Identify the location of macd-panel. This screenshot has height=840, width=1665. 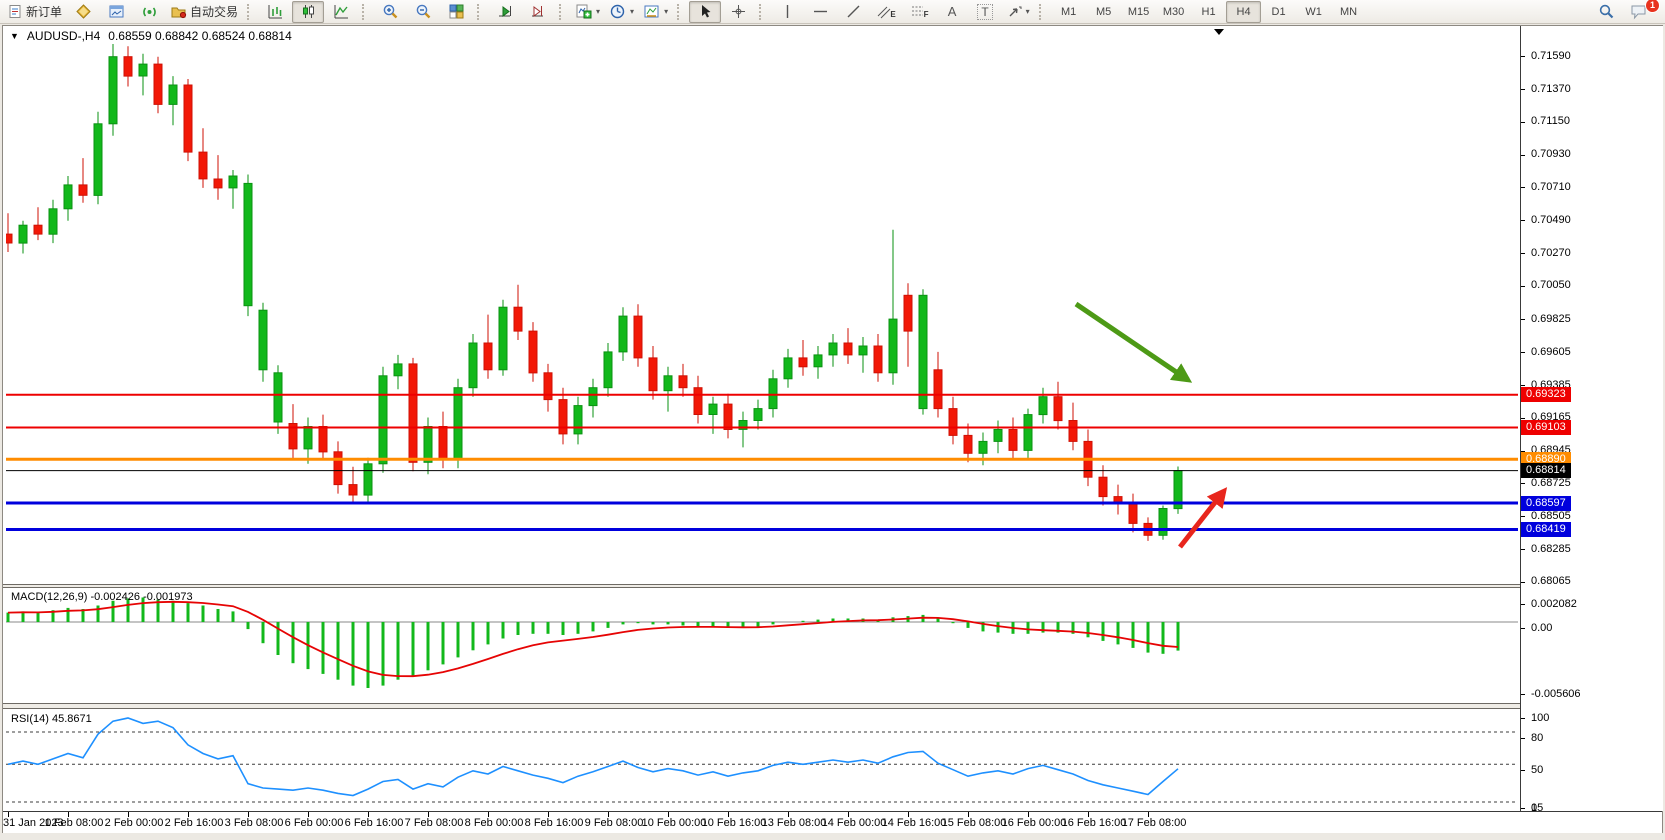
(762, 645).